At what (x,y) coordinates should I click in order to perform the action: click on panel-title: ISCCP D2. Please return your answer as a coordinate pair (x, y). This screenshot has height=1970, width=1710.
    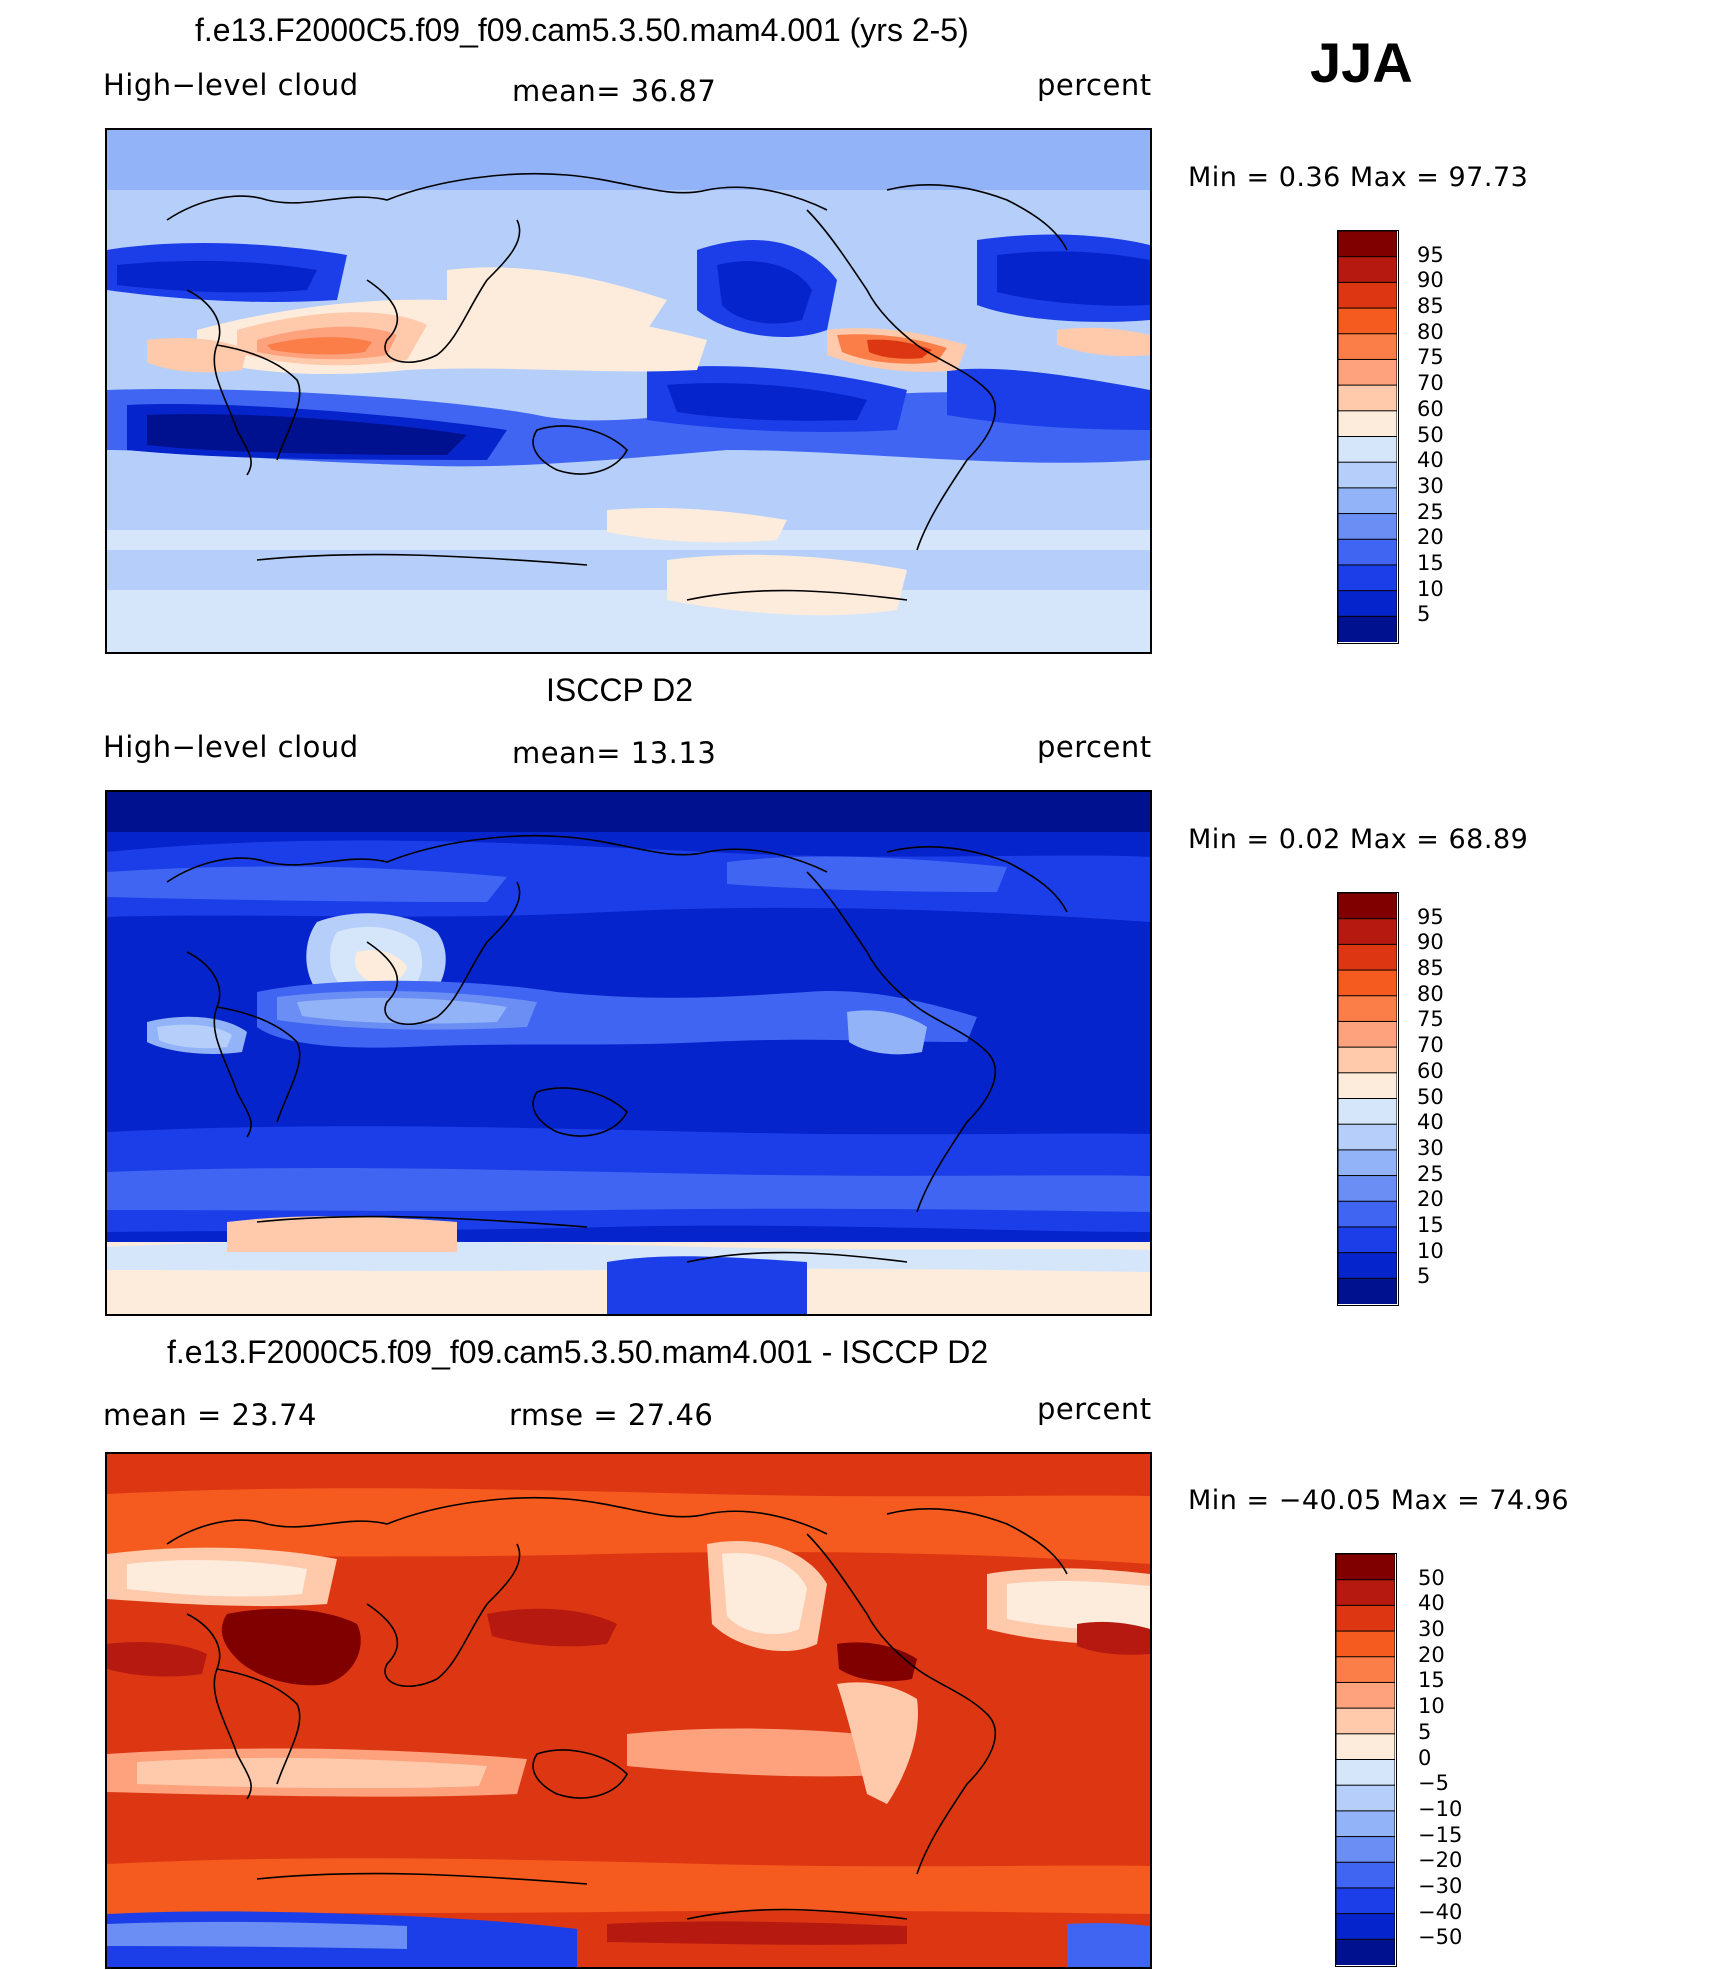
    Looking at the image, I should click on (620, 690).